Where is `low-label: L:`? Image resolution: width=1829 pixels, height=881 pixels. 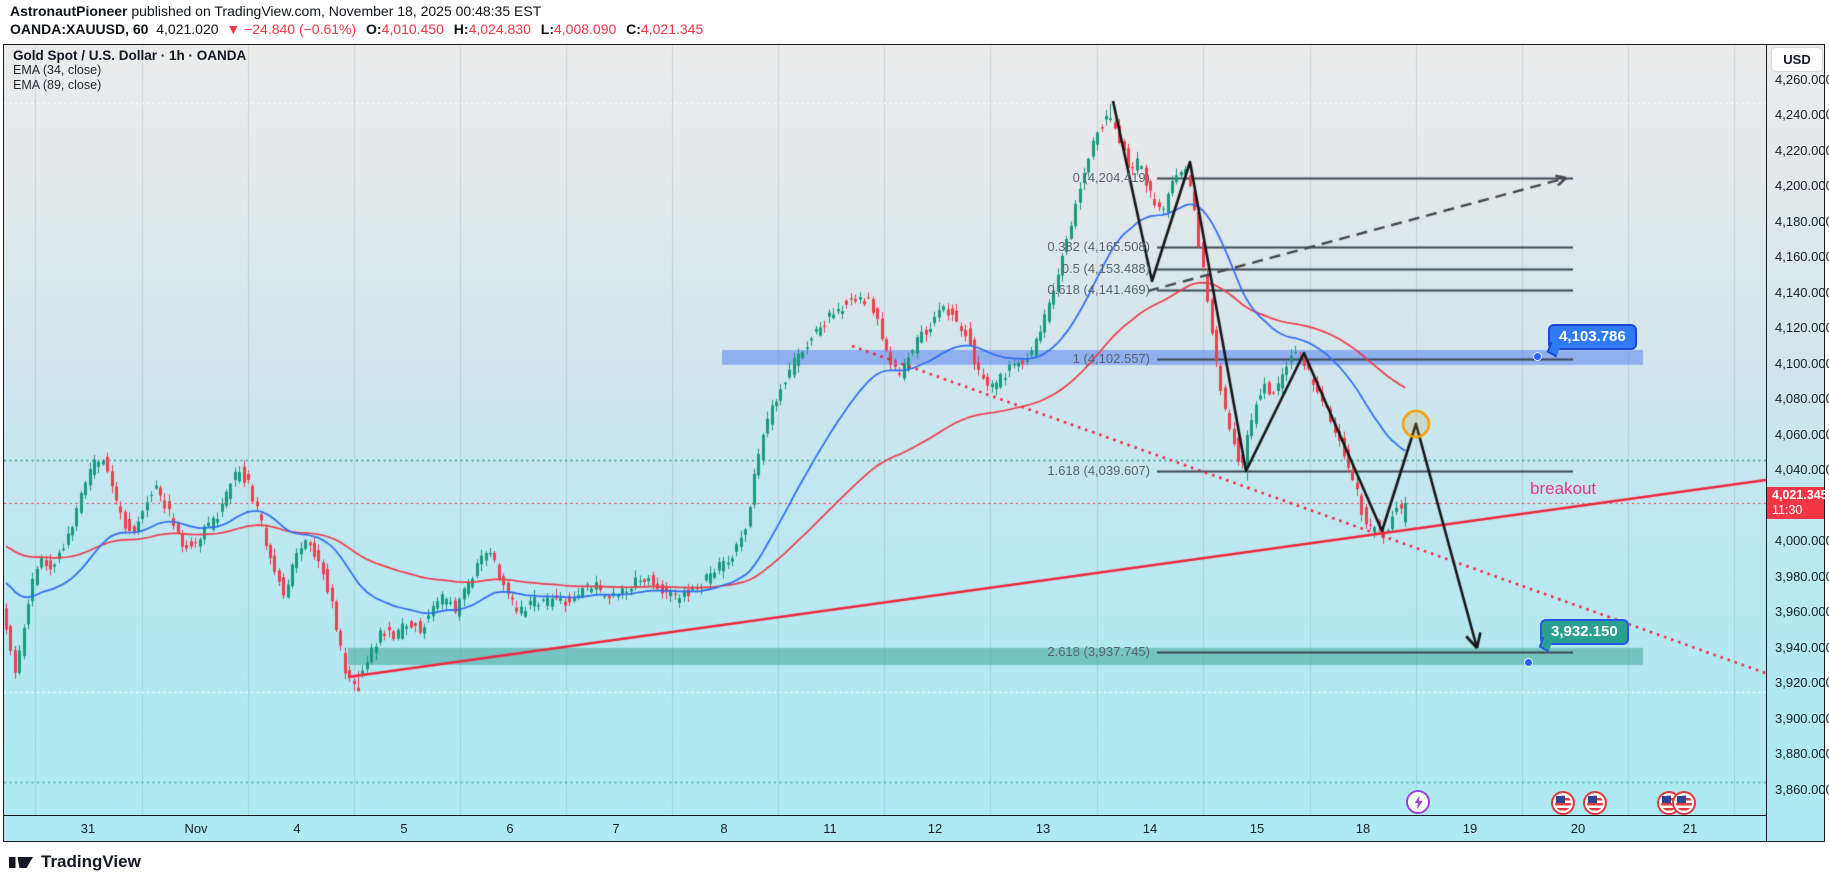
low-label: L: is located at coordinates (547, 29).